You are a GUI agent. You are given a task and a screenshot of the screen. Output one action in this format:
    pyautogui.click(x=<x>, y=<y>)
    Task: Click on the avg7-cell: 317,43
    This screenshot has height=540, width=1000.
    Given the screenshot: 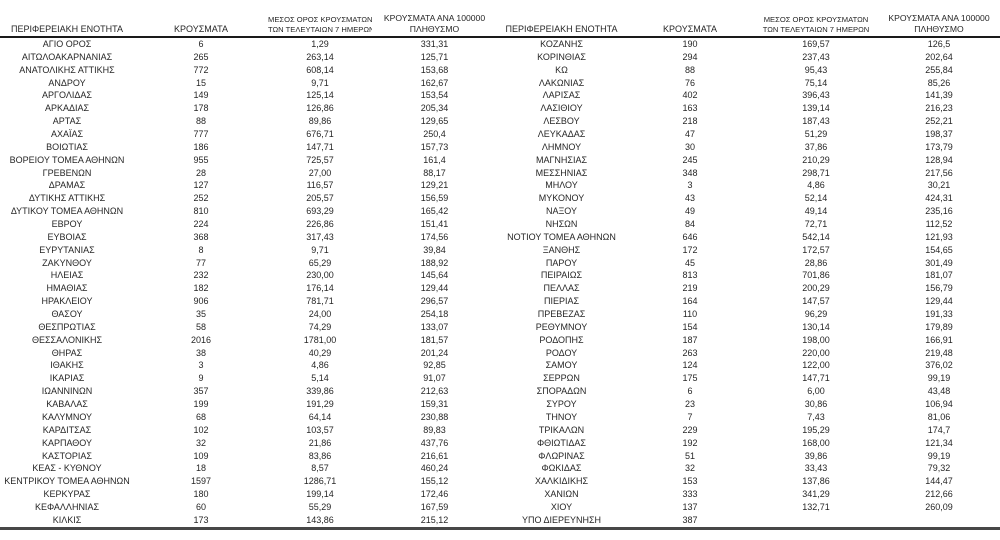 What is the action you would take?
    pyautogui.click(x=320, y=236)
    